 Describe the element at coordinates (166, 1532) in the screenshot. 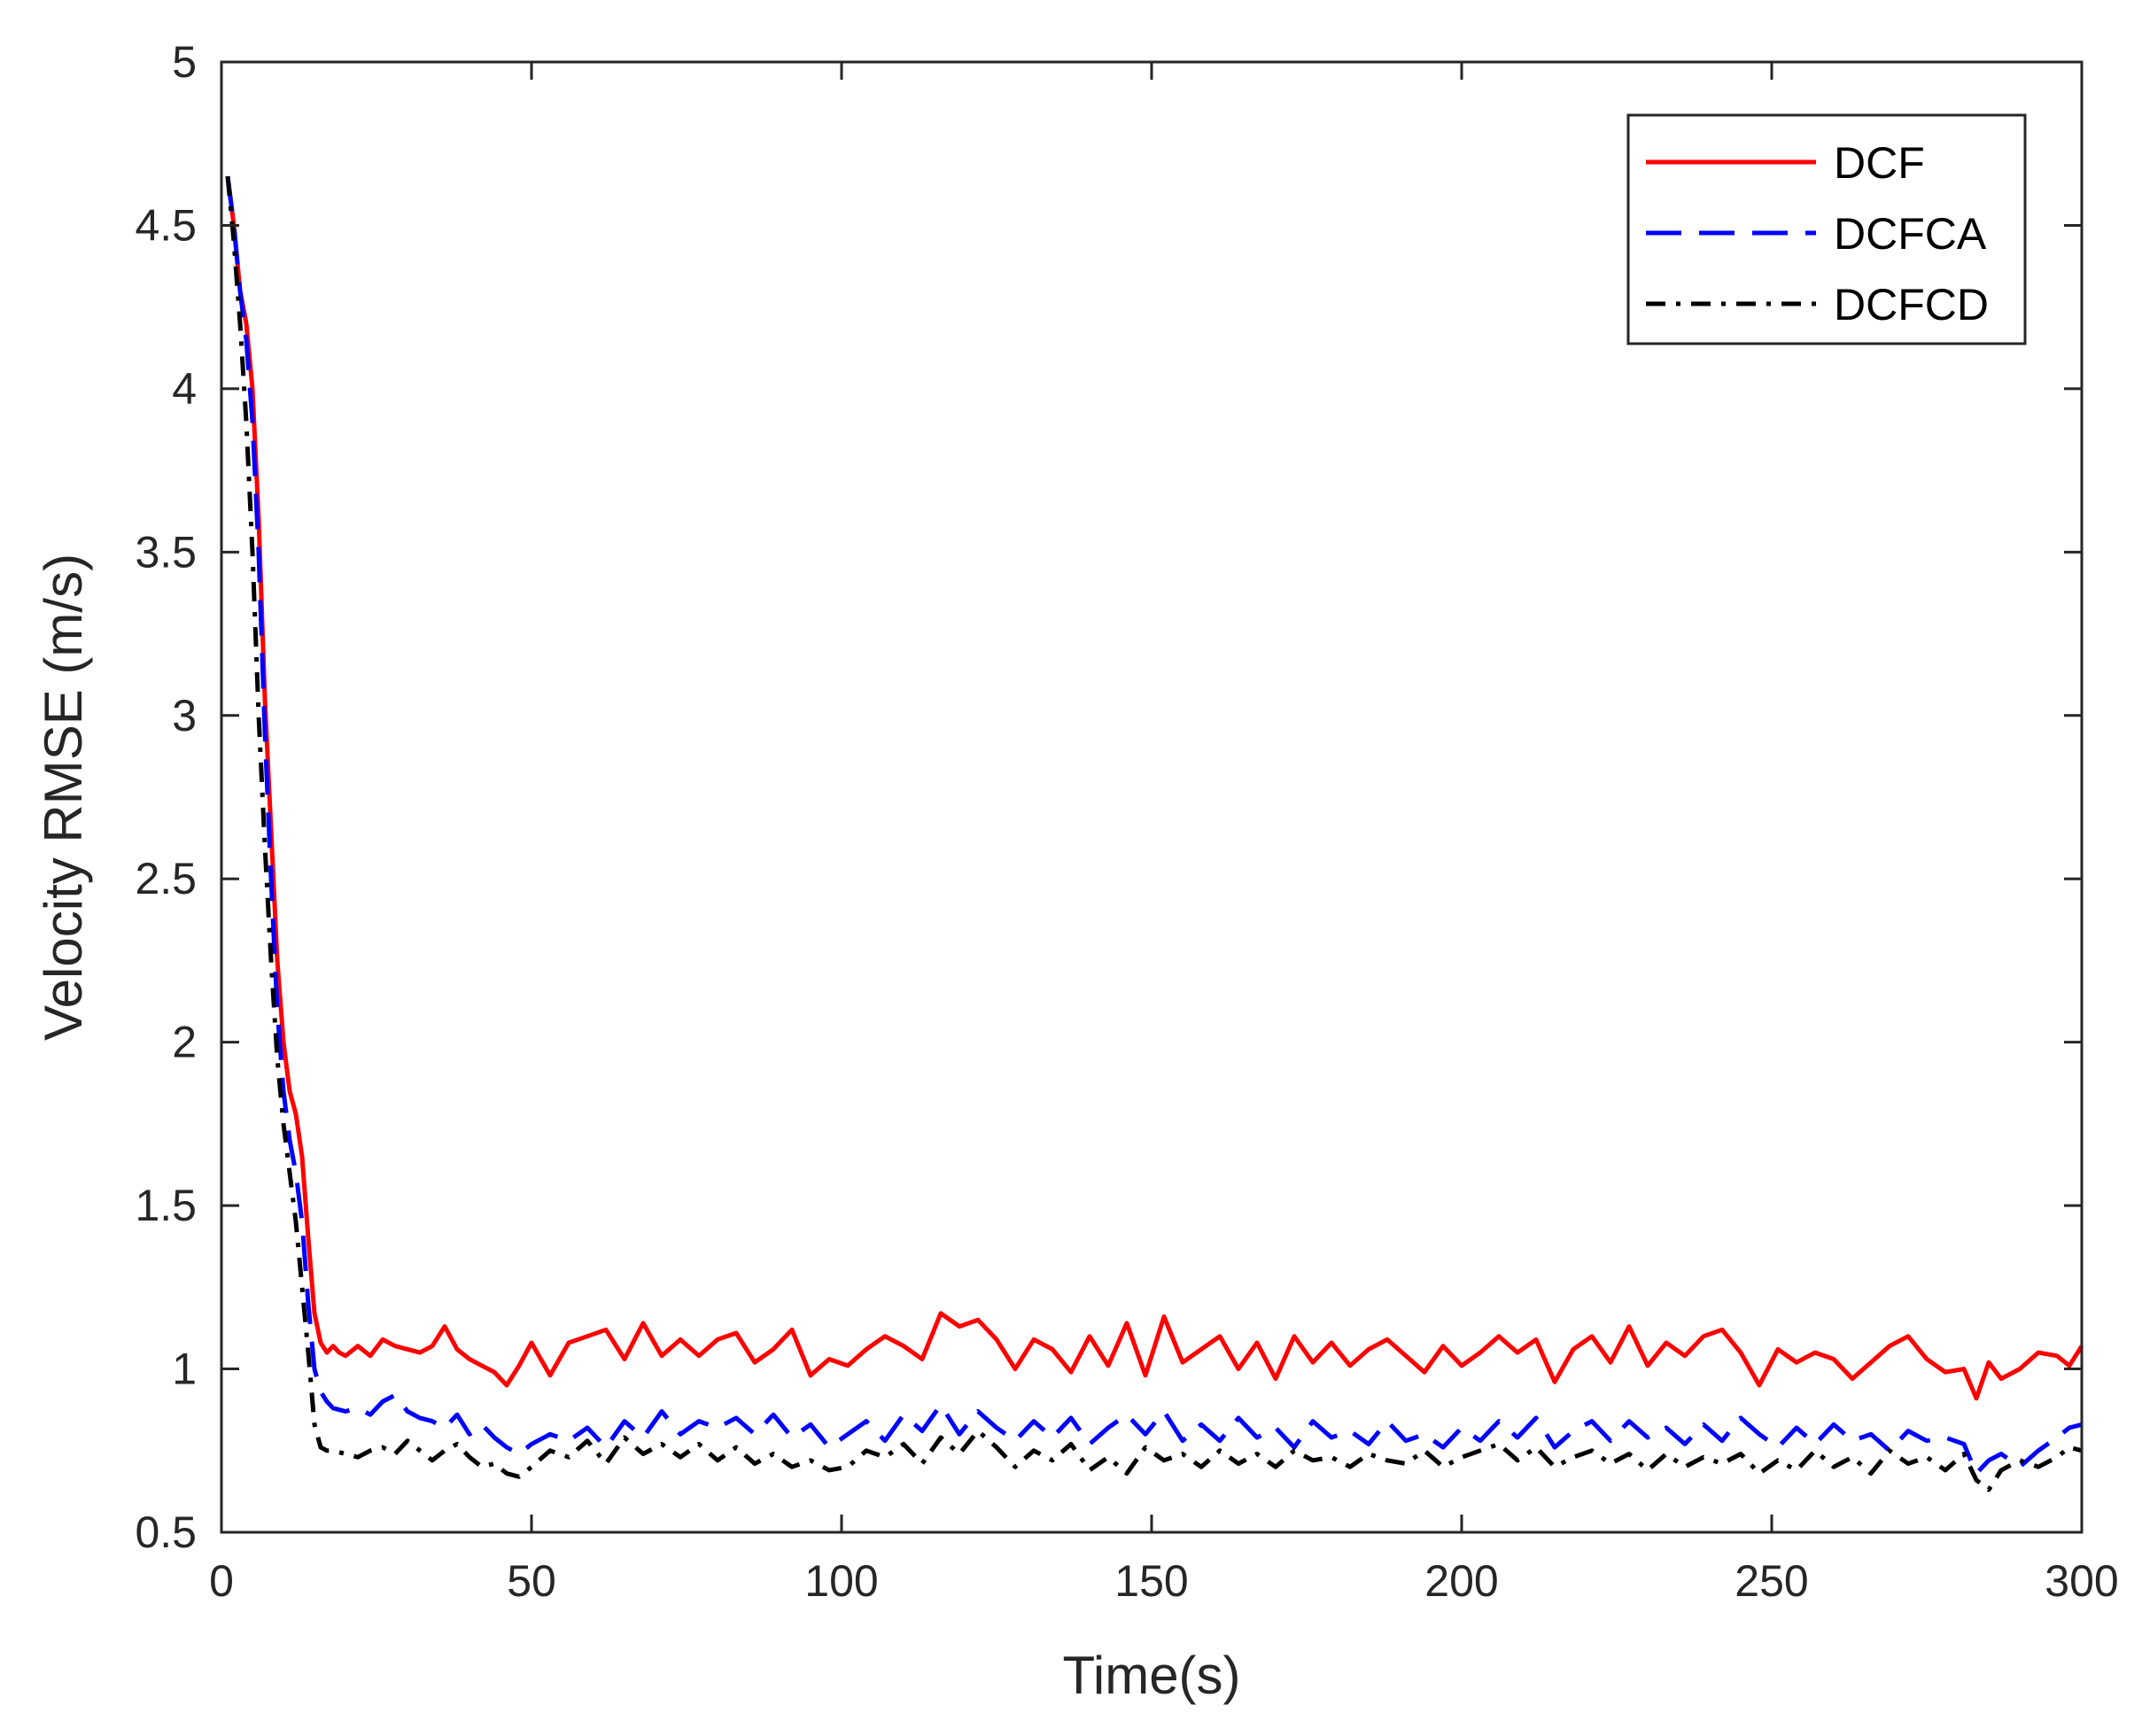

I see `y-tick-label: 0.5` at that location.